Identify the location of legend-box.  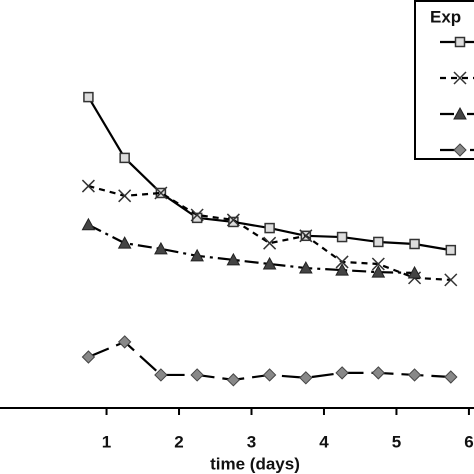
(444, 80).